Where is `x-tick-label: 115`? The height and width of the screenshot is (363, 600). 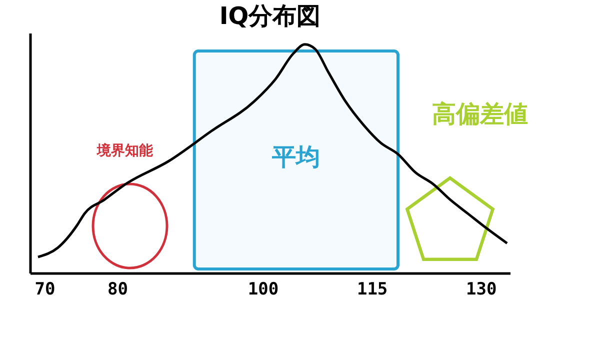 x-tick-label: 115 is located at coordinates (372, 290).